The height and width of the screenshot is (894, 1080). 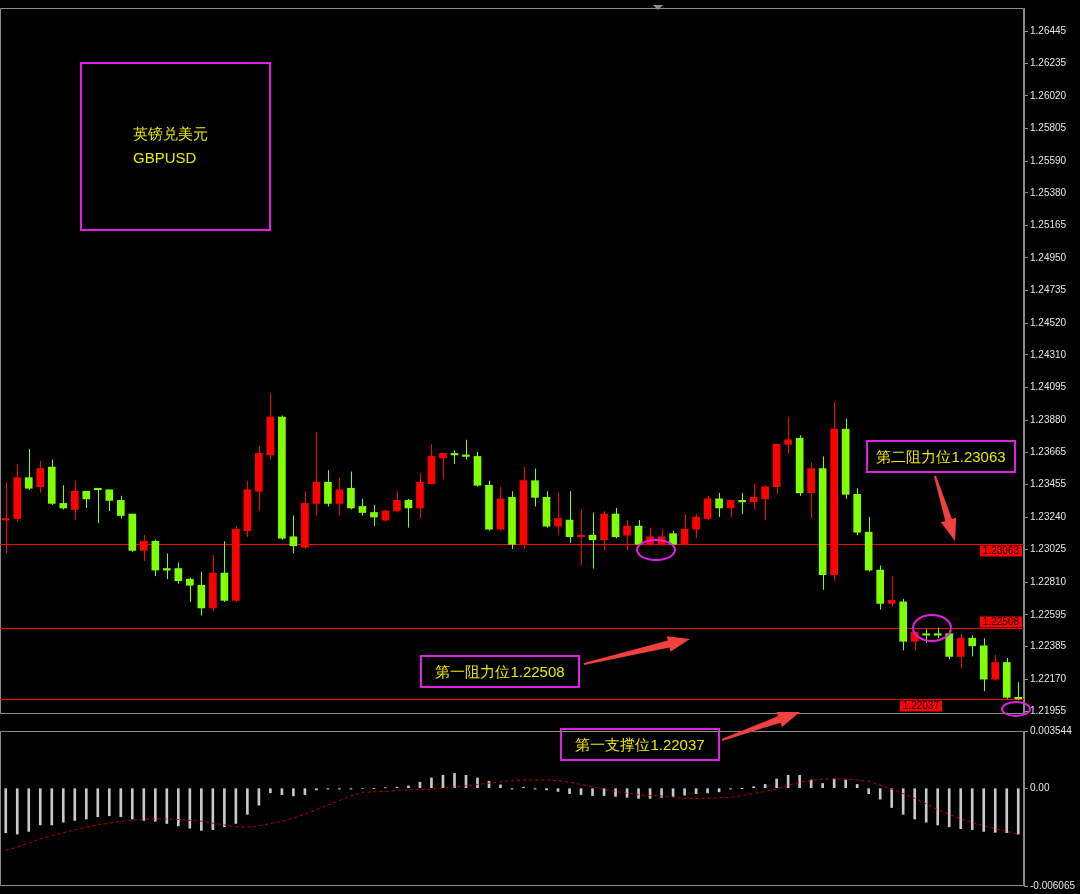 What do you see at coordinates (171, 134) in the screenshot?
I see `text: 英镑兑美元` at bounding box center [171, 134].